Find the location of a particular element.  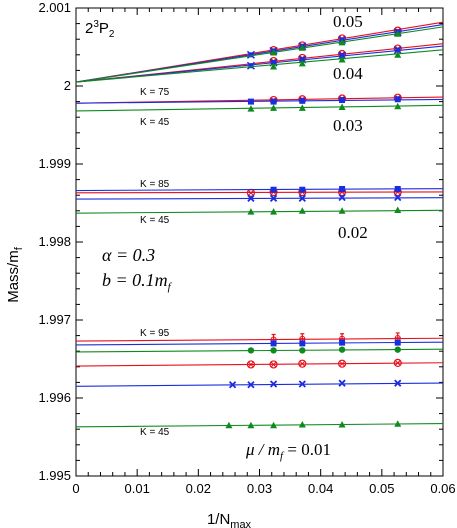

state-label: 23P2 is located at coordinates (100, 29).